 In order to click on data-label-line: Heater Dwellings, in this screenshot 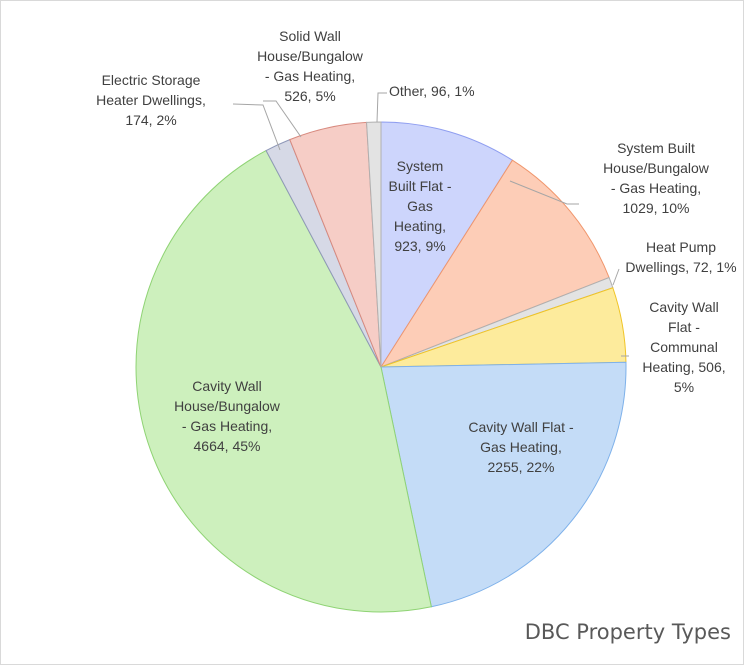, I will do `click(151, 100)`.